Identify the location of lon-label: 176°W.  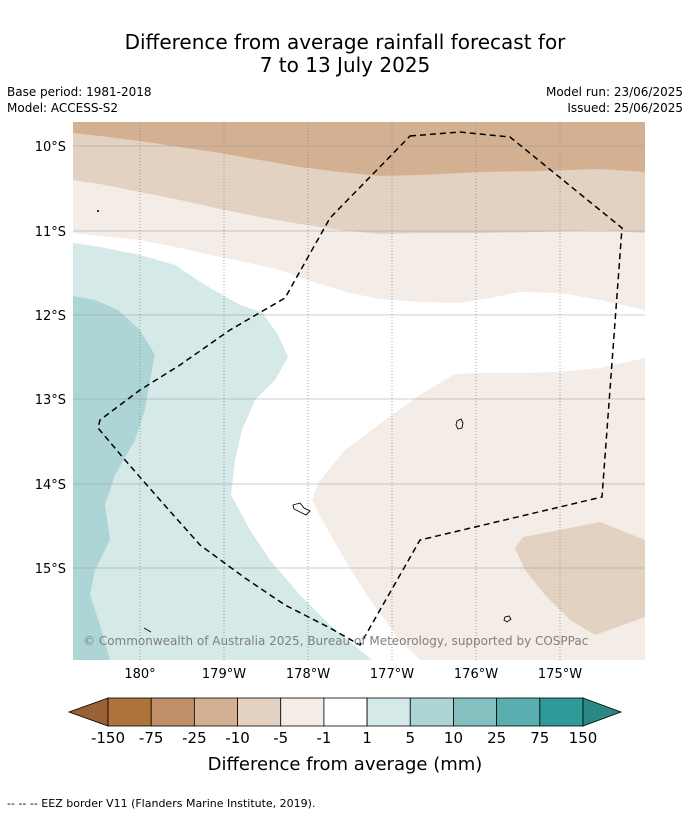
(476, 674).